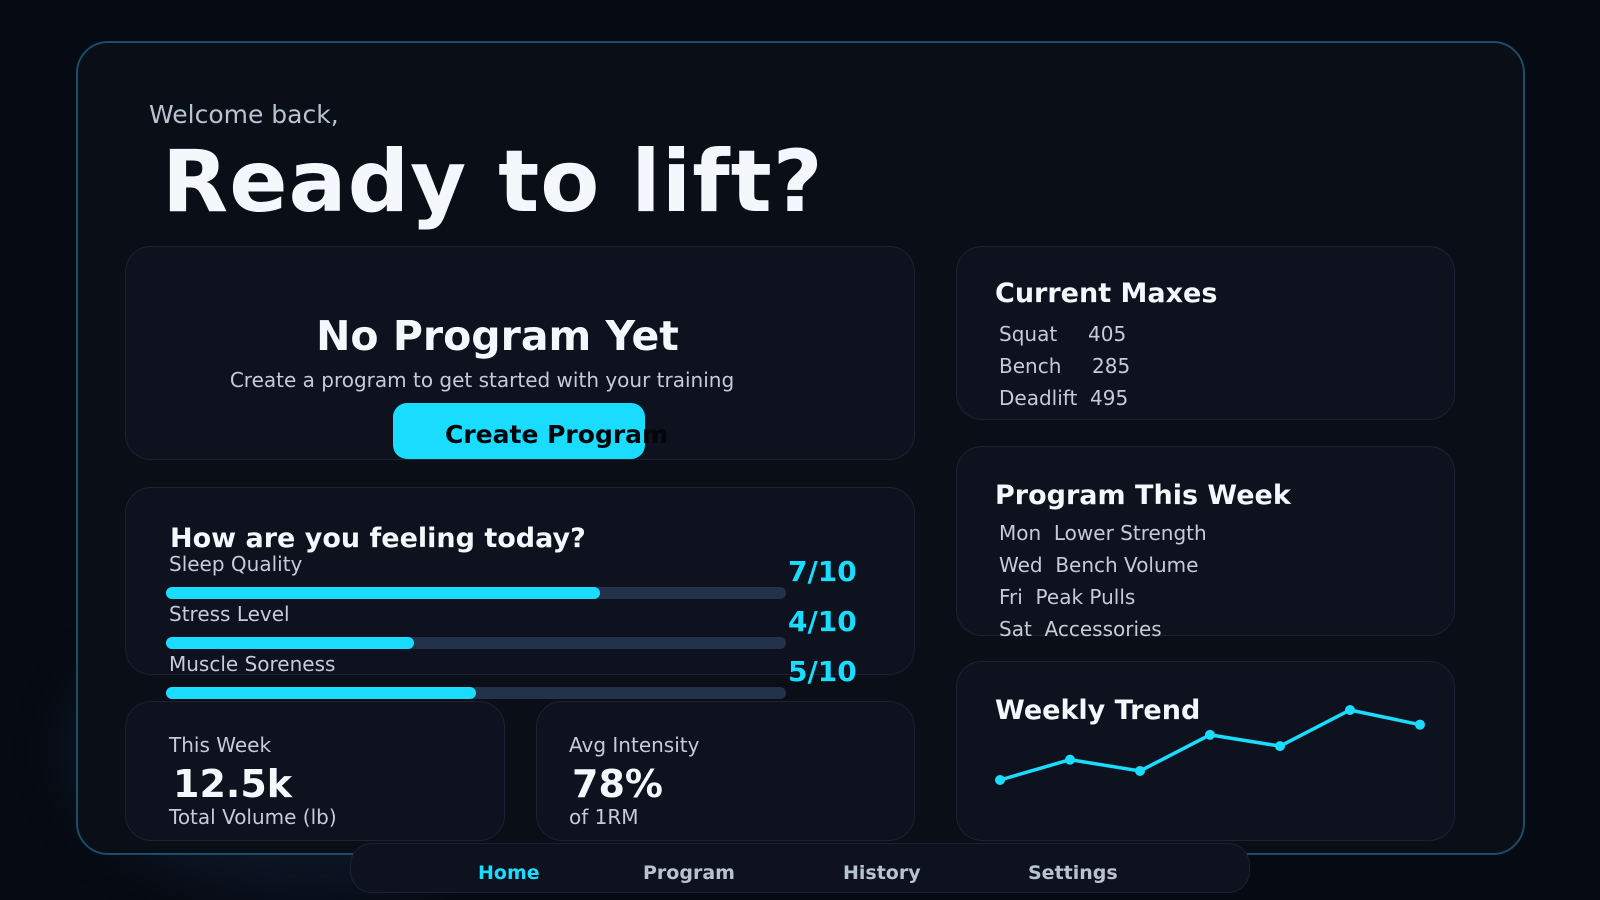  Describe the element at coordinates (236, 564) in the screenshot. I see `metric-label: Sleep Quality` at that location.